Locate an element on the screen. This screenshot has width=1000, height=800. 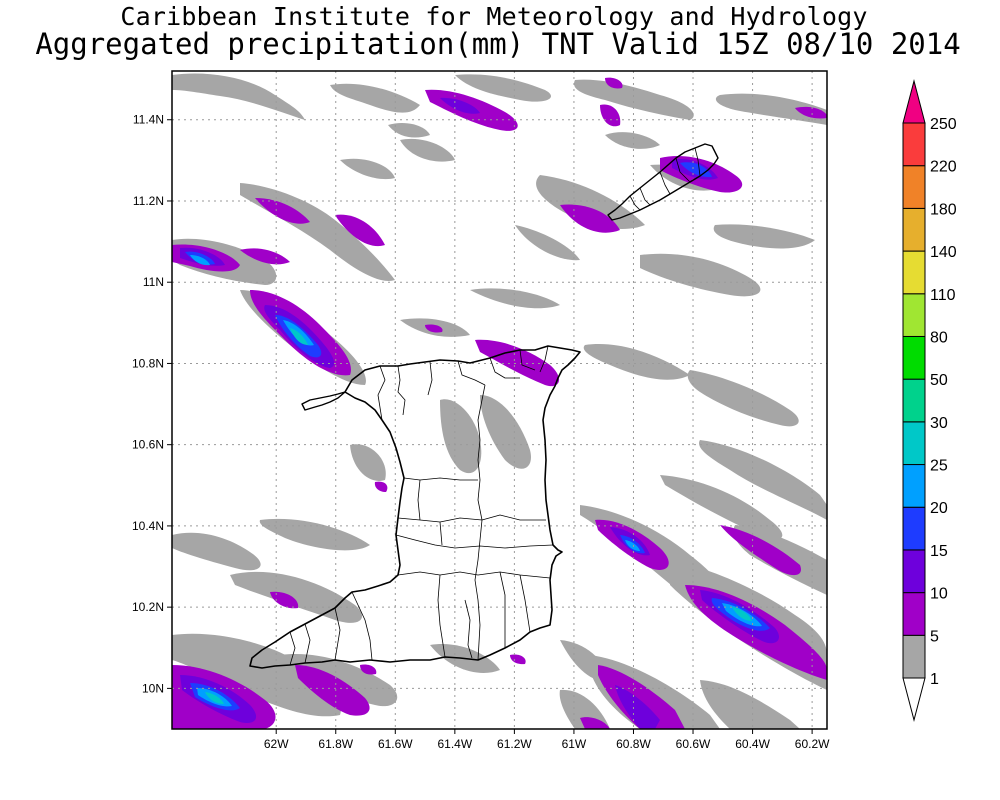
legend-label: 10 is located at coordinates (939, 594).